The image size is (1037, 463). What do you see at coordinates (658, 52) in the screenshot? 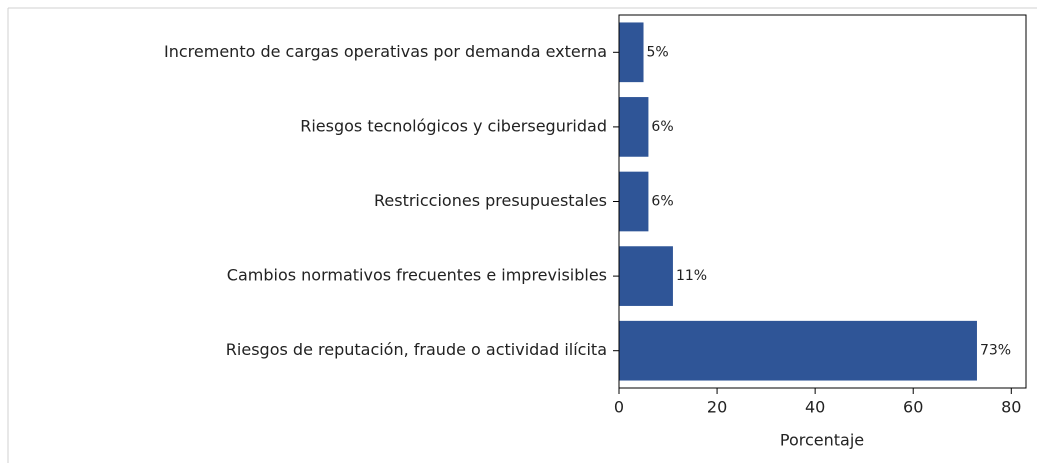
I see `value-label: 5%` at bounding box center [658, 52].